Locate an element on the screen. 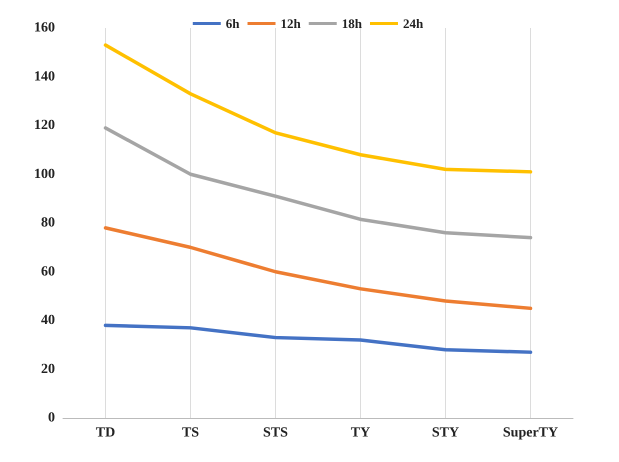 Image resolution: width=619 pixels, height=462 pixels. y-tick-label: 100 is located at coordinates (44, 174).